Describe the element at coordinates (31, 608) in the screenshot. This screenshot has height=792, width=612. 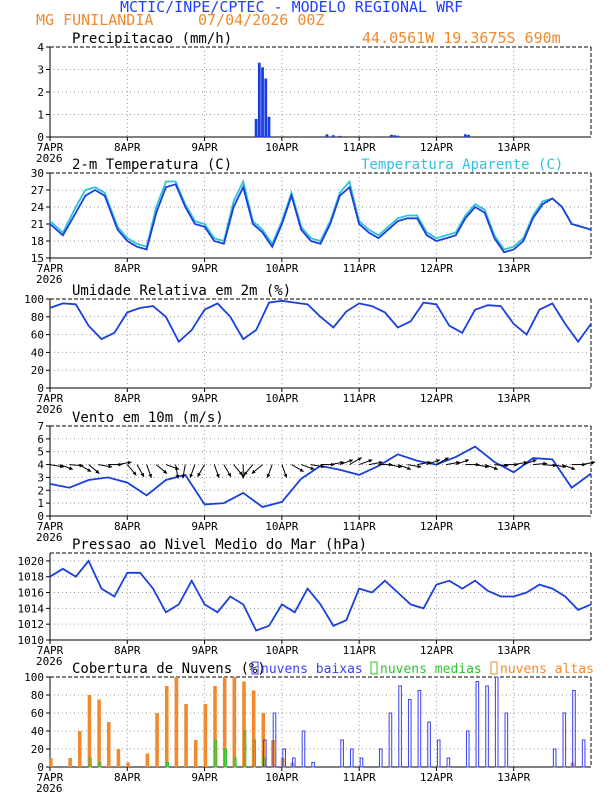
I see `y-tick-label: 1014` at that location.